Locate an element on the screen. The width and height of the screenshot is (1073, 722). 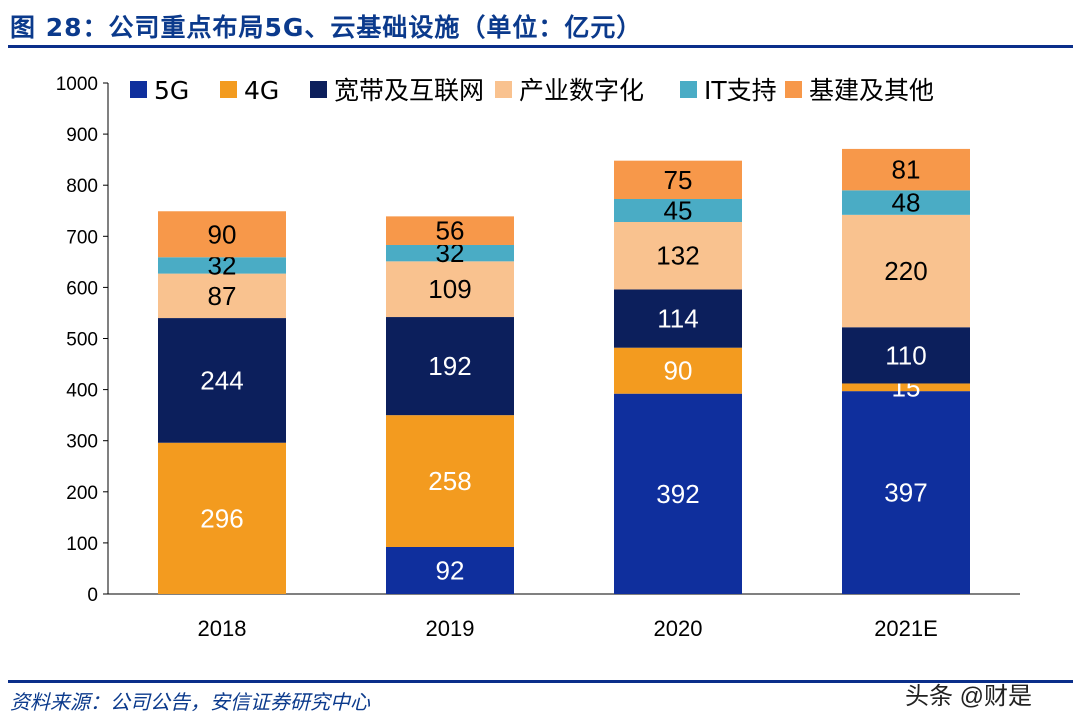
y-tick-label: 300 is located at coordinates (82, 442).